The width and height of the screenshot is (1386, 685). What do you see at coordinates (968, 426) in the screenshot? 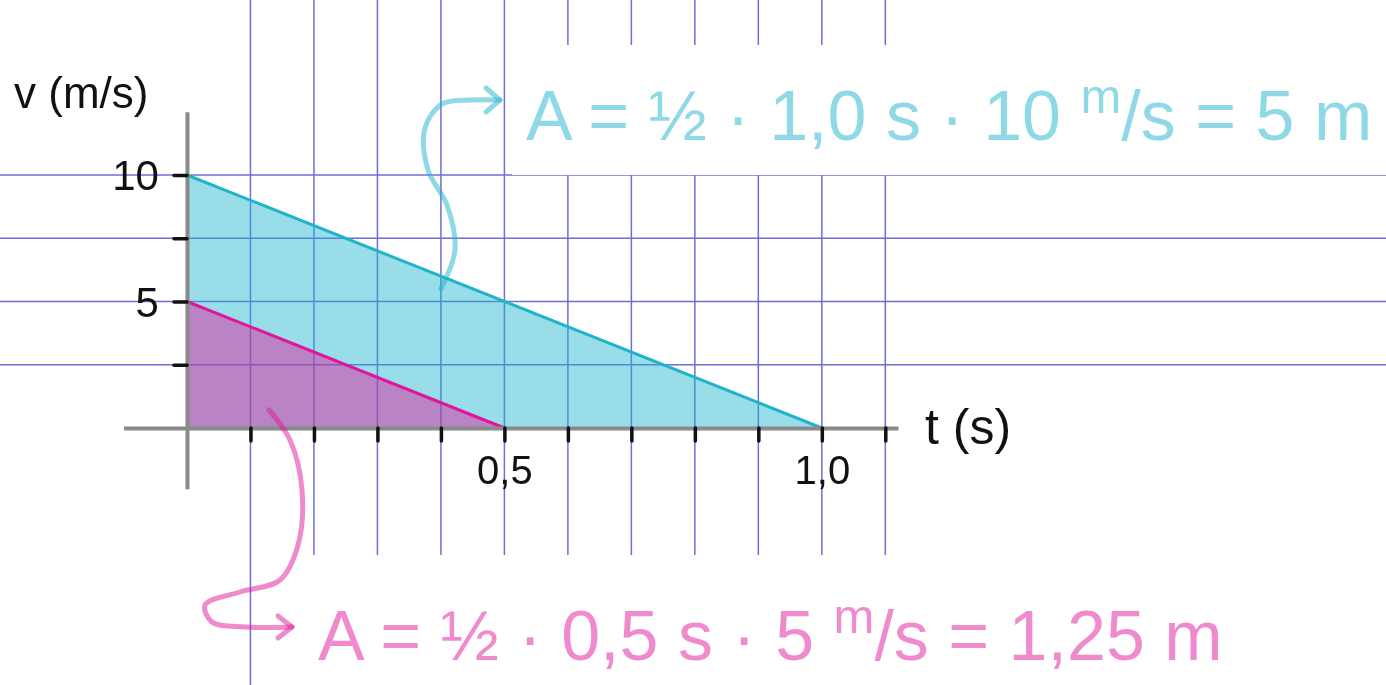
I see `x-axis-title: t (s)` at bounding box center [968, 426].